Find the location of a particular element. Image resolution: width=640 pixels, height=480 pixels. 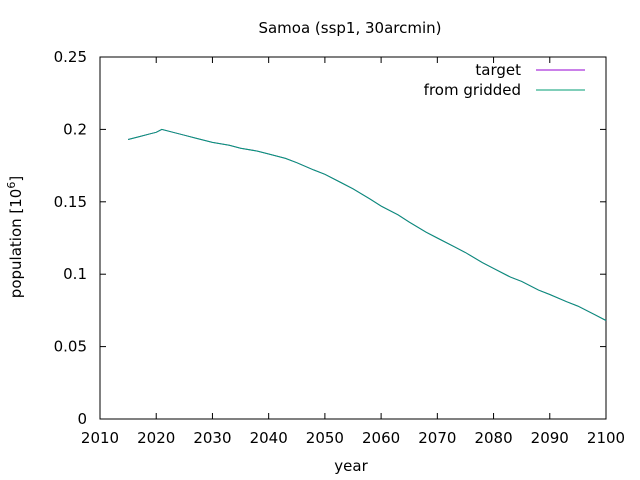

y-tick-label: 0.1 is located at coordinates (75, 274).